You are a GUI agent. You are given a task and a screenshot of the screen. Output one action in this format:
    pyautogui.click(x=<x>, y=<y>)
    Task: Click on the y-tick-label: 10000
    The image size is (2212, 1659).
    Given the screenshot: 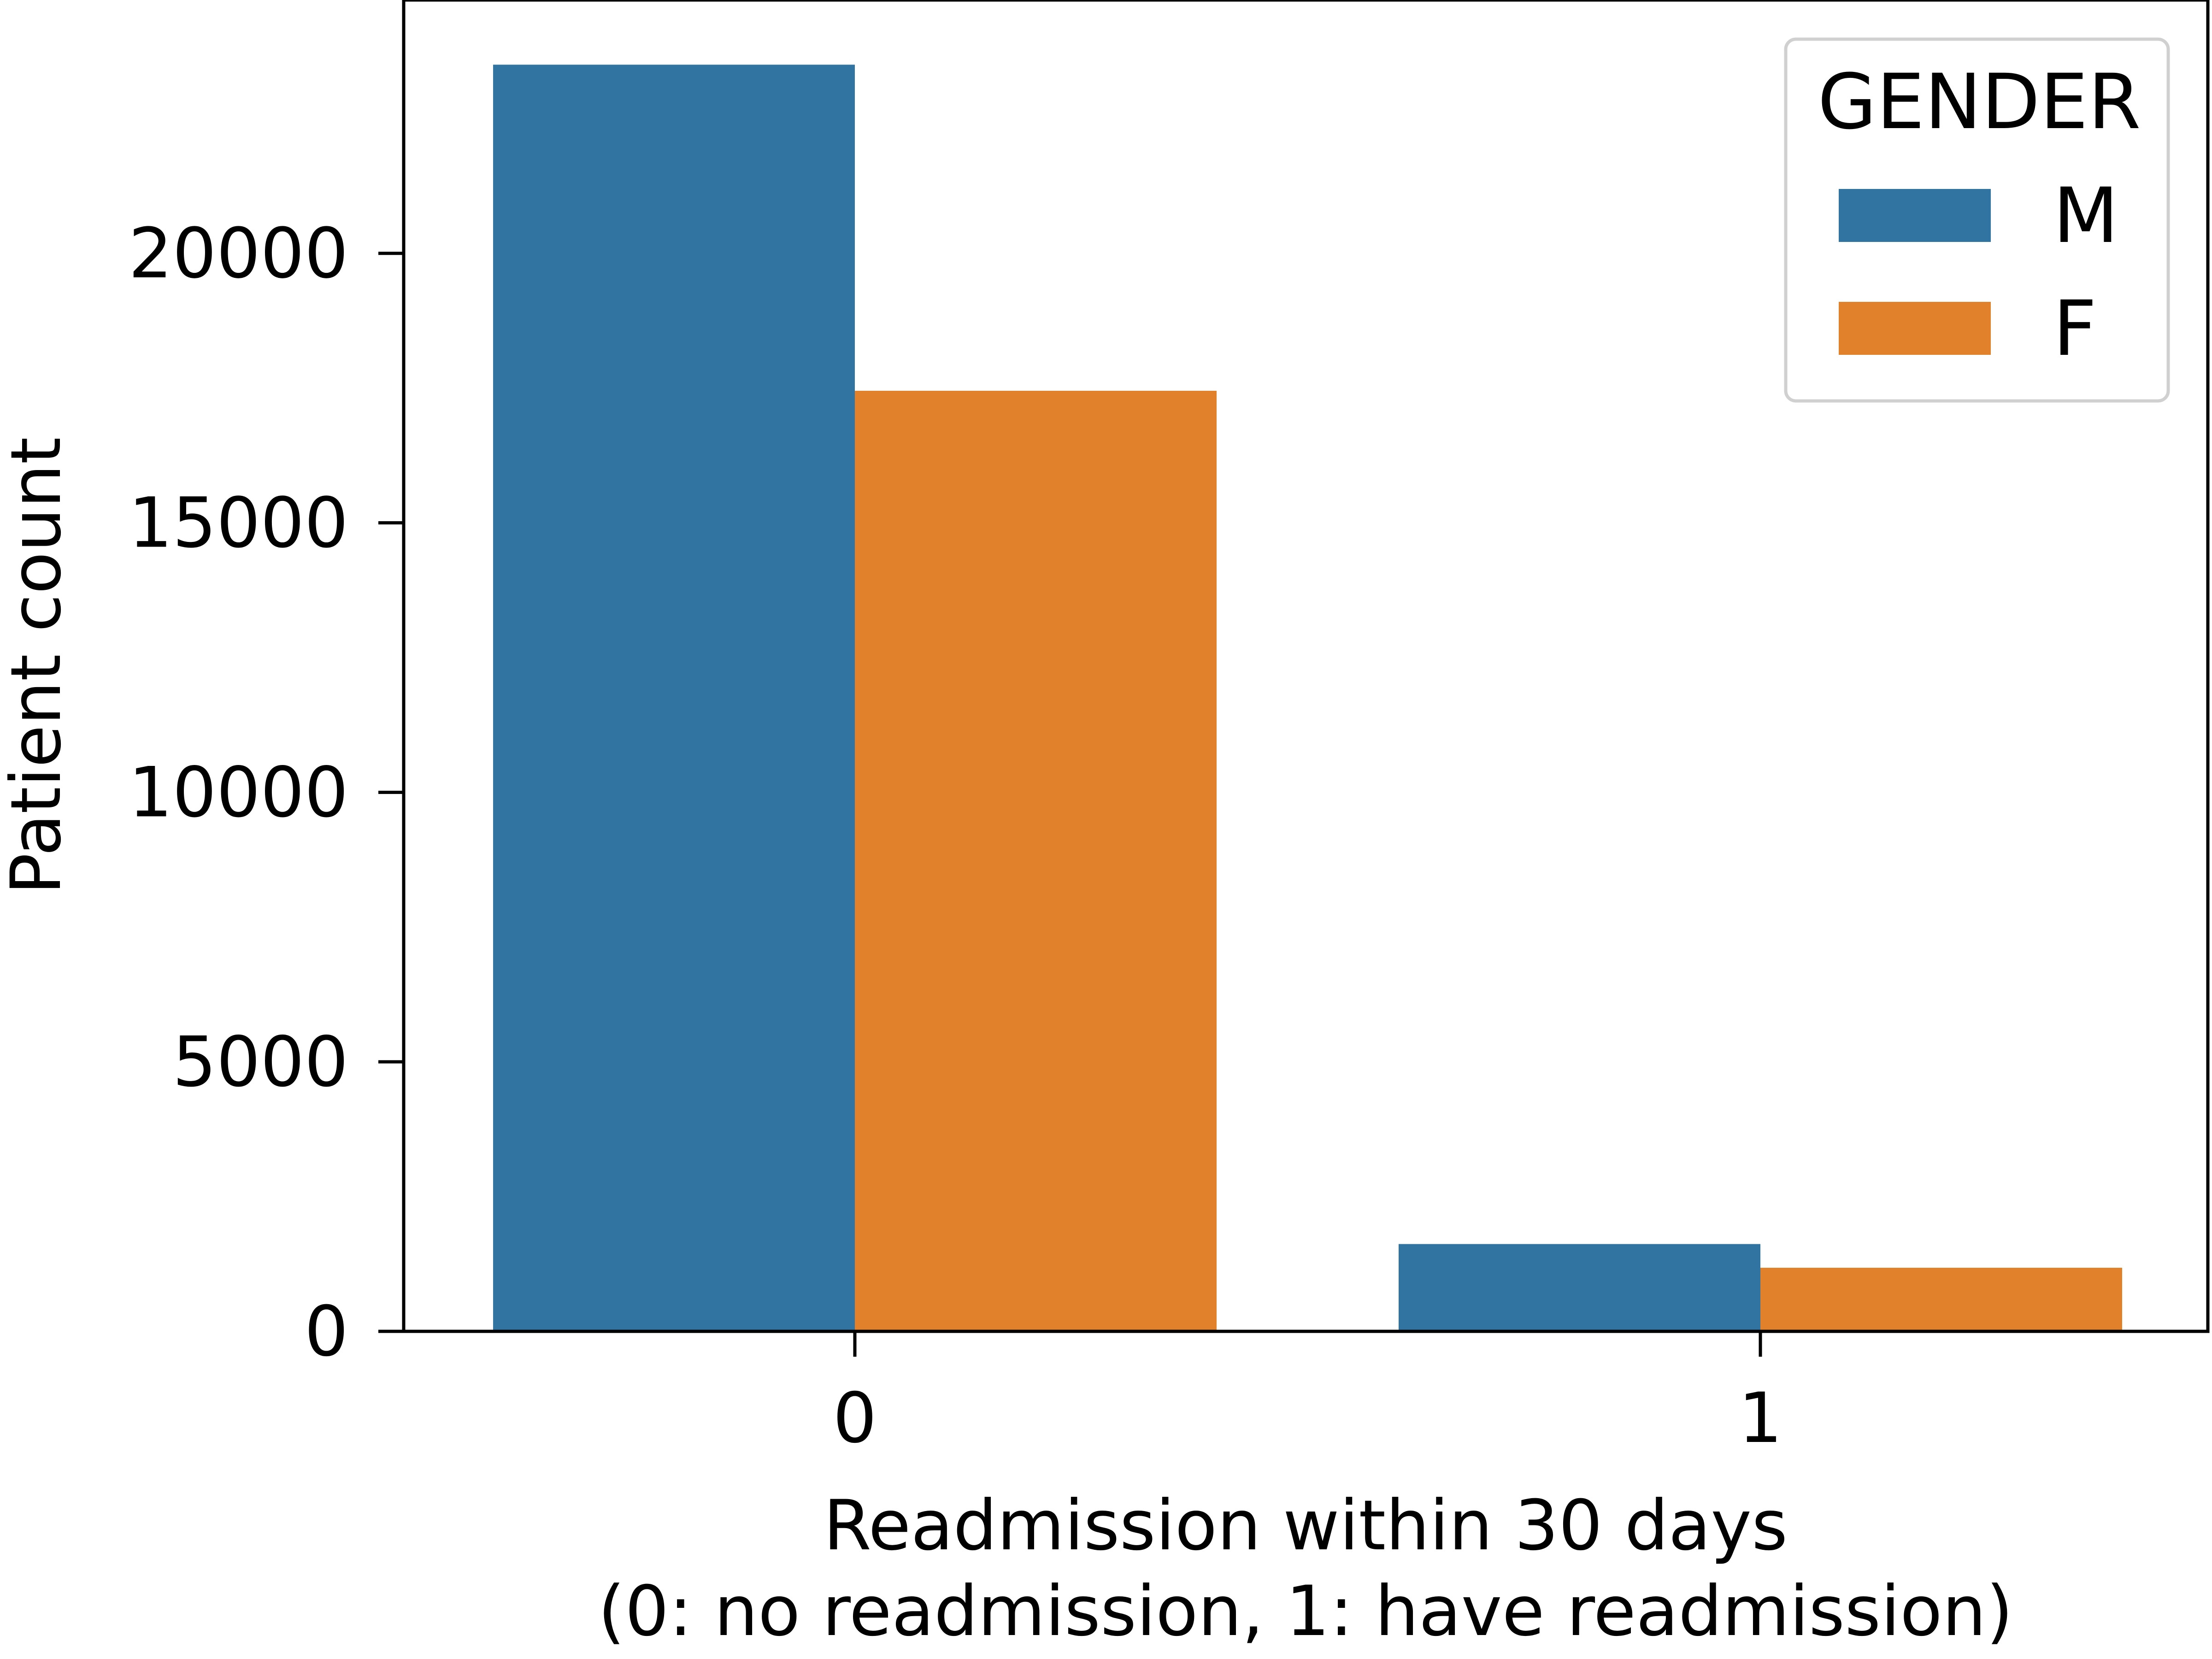 What is the action you would take?
    pyautogui.click(x=238, y=793)
    